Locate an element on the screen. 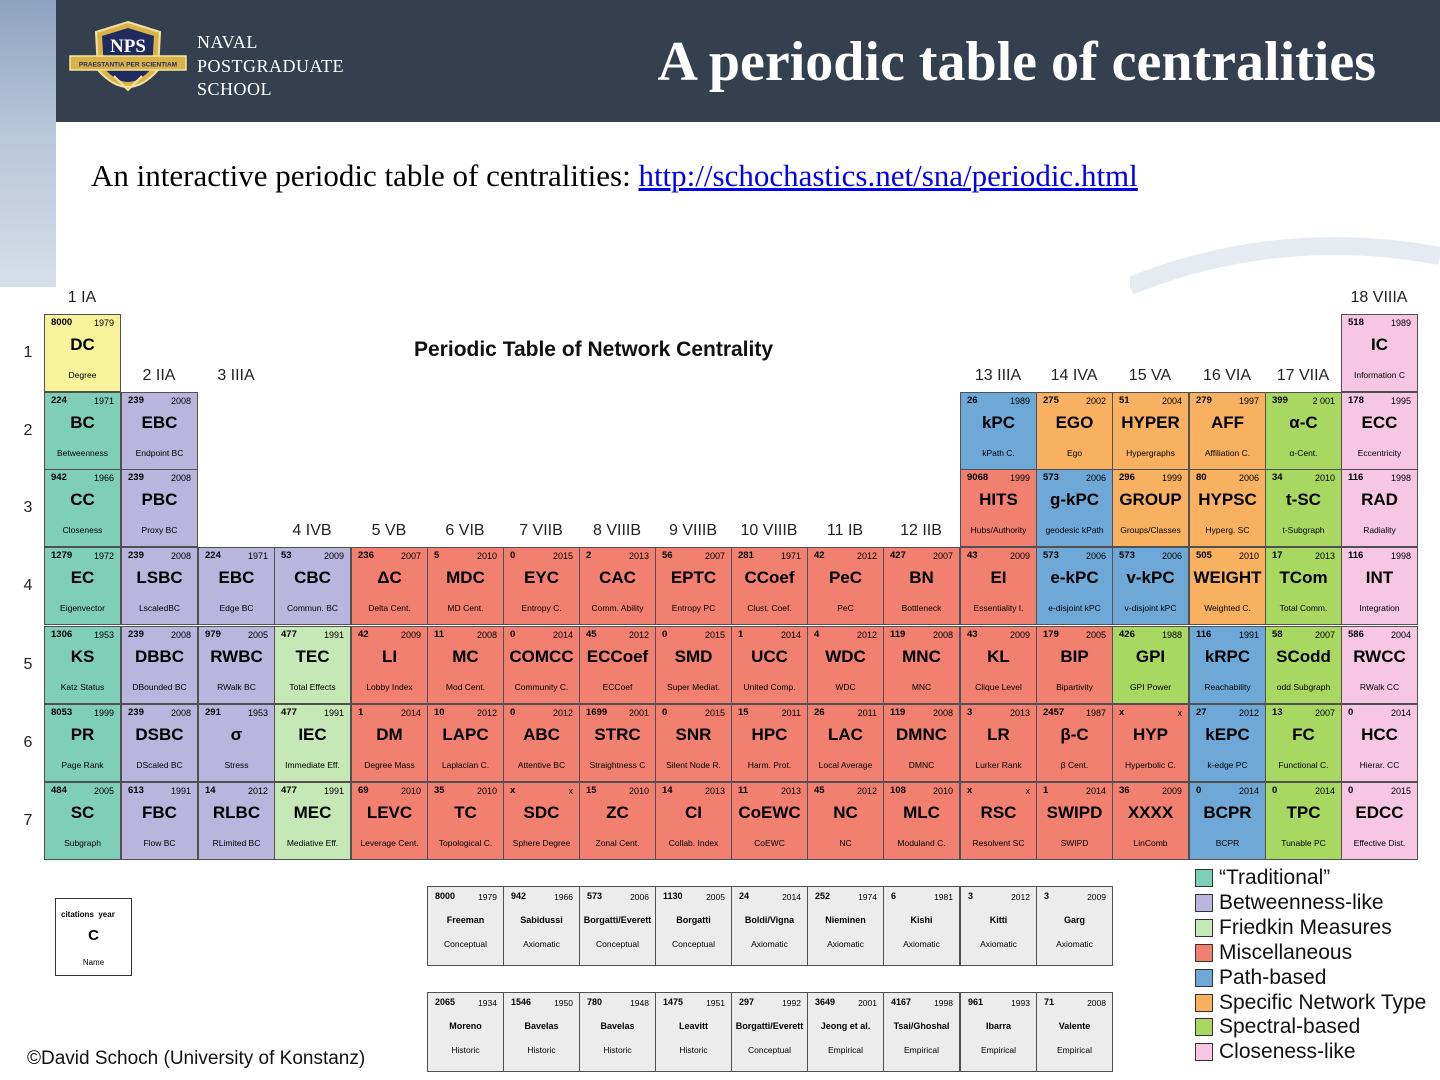  axiom-citations: 3 is located at coordinates (971, 896).